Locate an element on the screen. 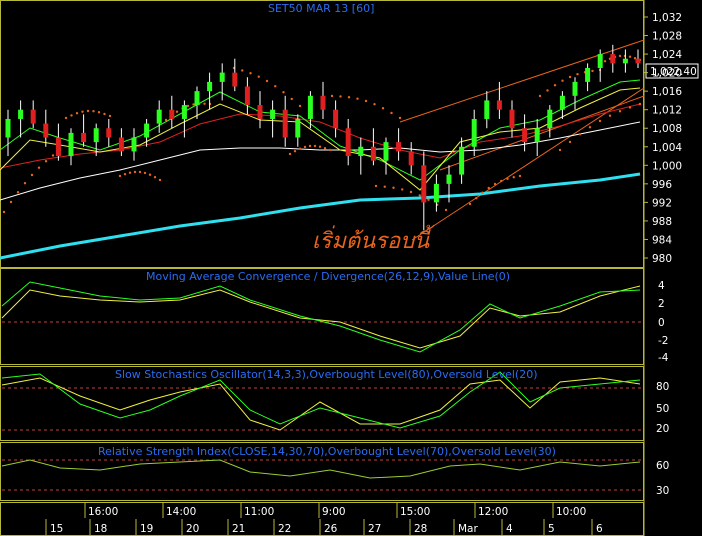 The image size is (702, 536). date-label: 26 is located at coordinates (331, 529).